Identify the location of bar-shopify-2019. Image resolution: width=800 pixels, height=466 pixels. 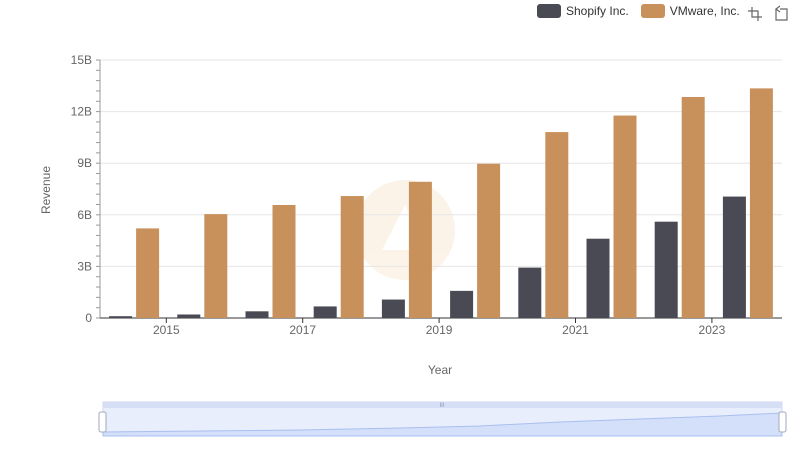
(462, 304).